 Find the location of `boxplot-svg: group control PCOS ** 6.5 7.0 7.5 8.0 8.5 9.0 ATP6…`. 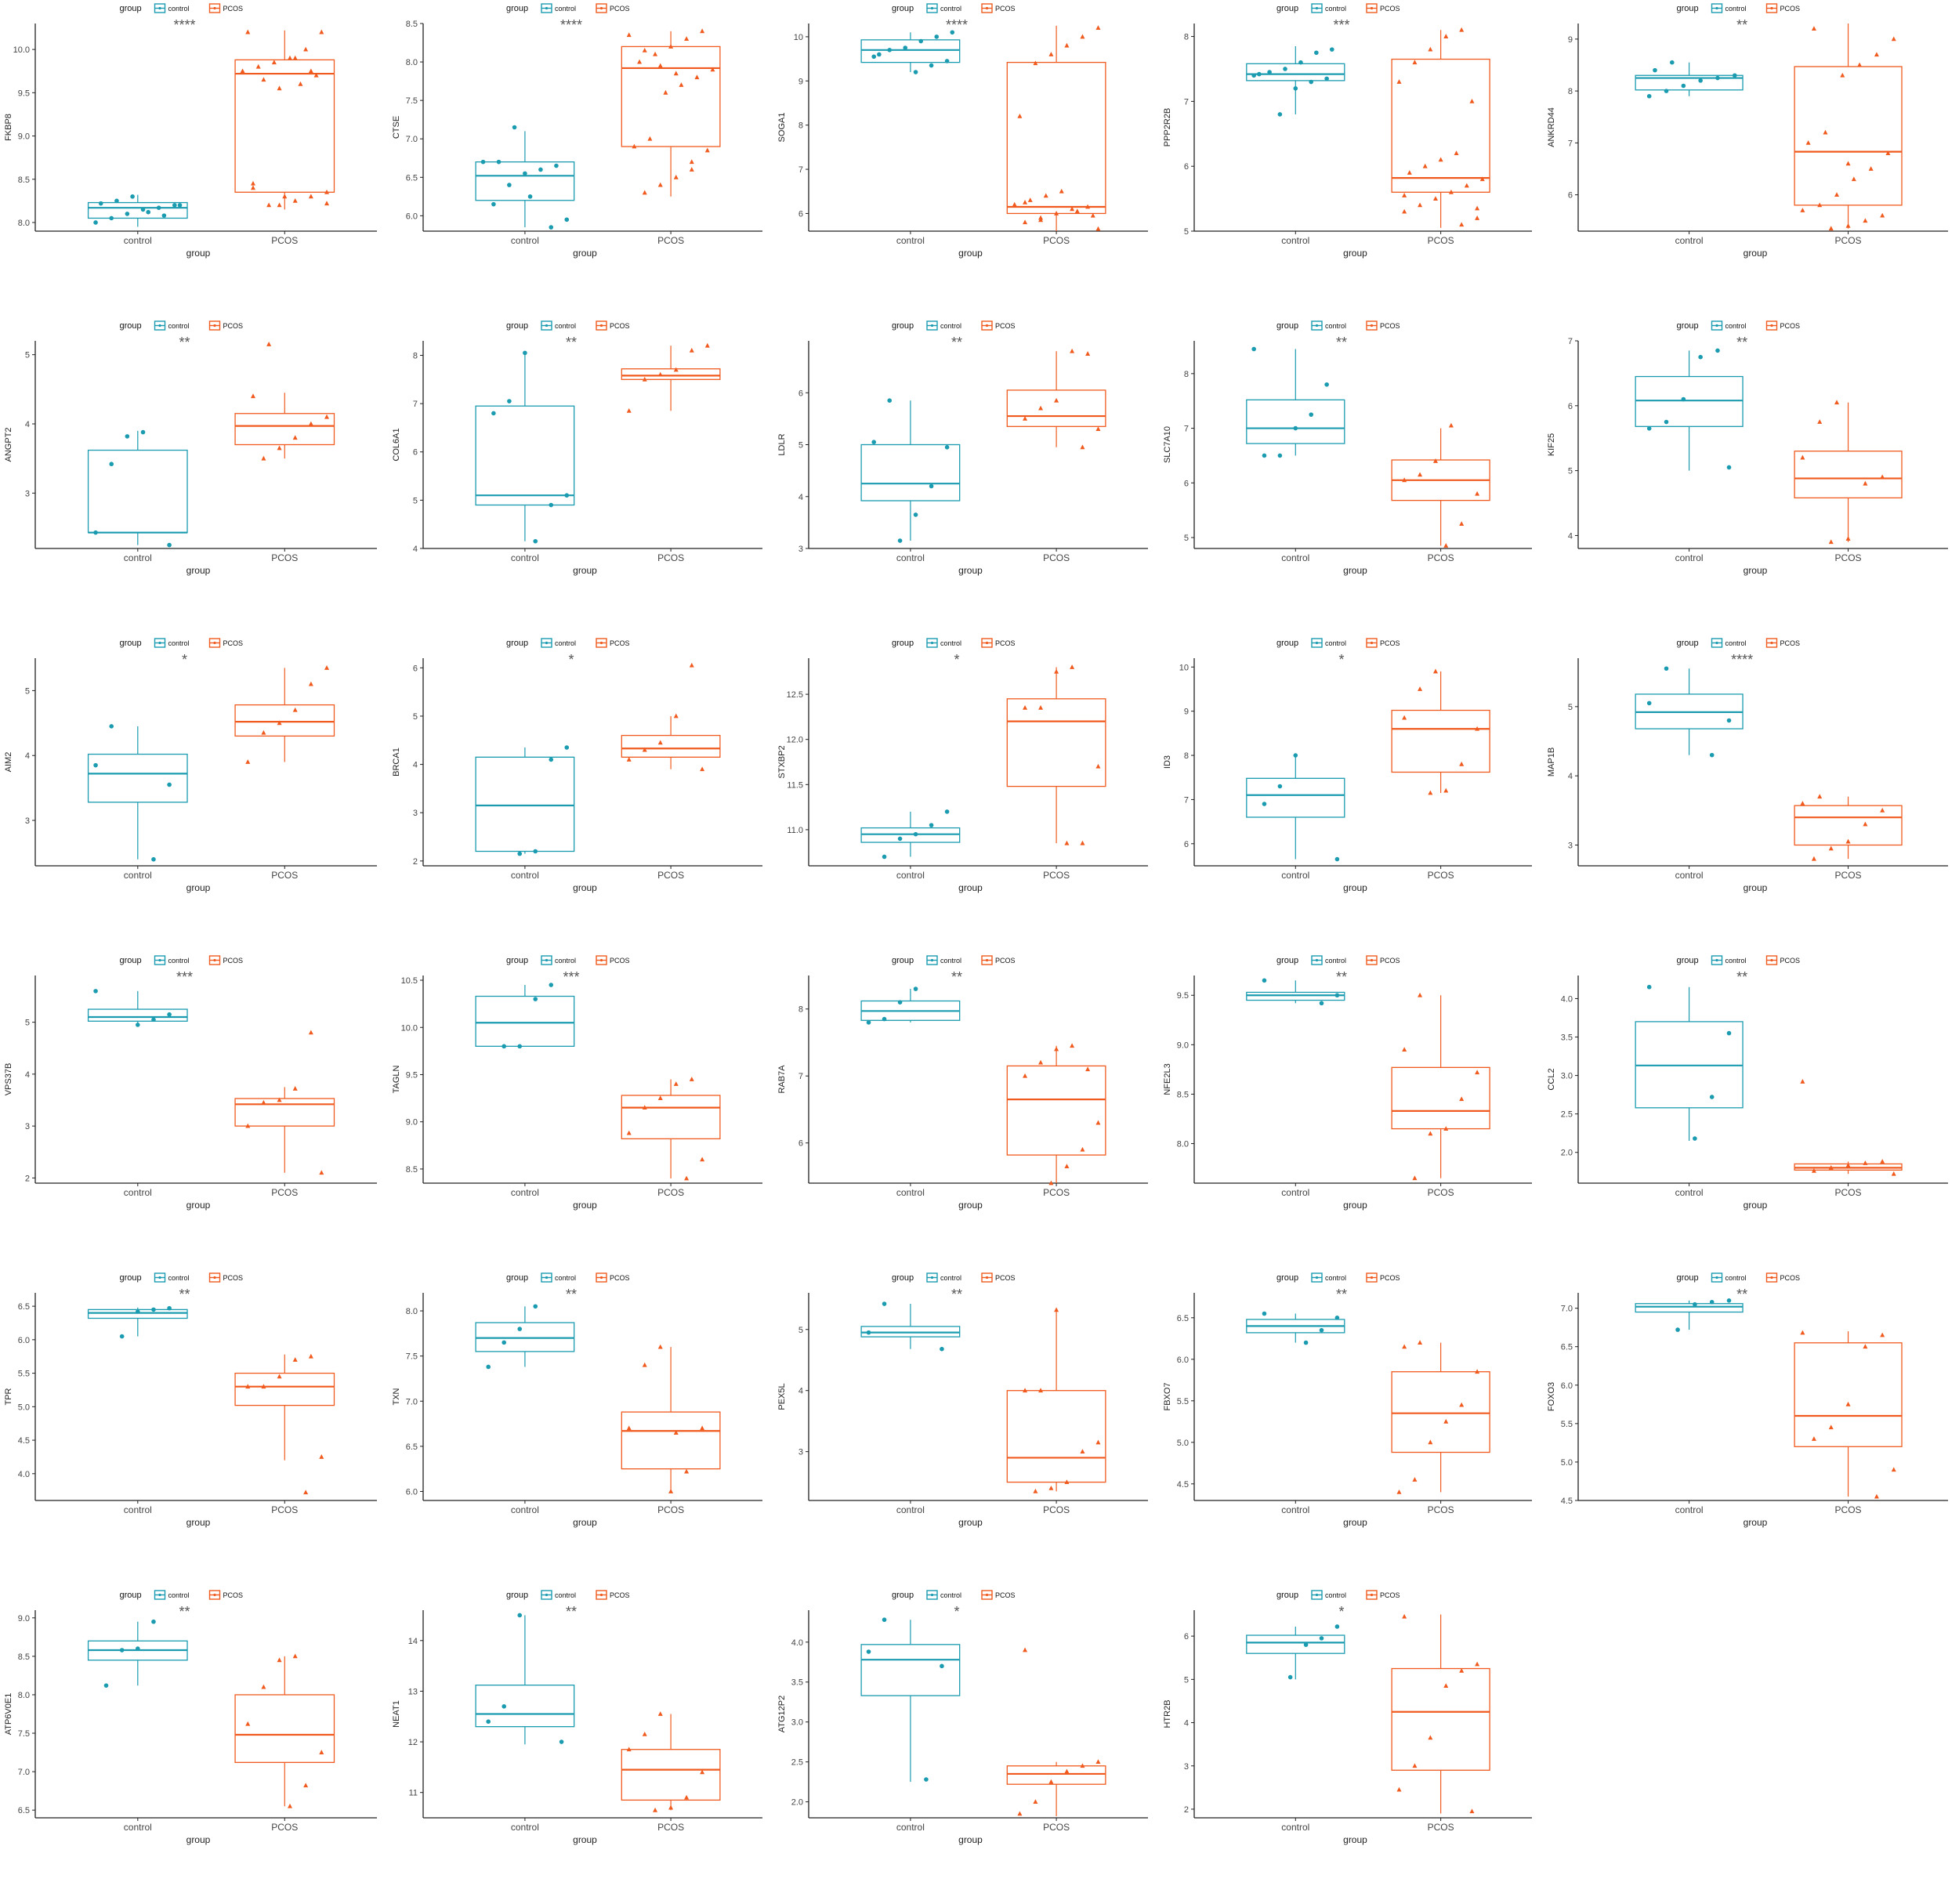

boxplot-svg: group control PCOS ** 6.5 7.0 7.5 8.0 8.5 9.0 ATP6… is located at coordinates (190, 1717).